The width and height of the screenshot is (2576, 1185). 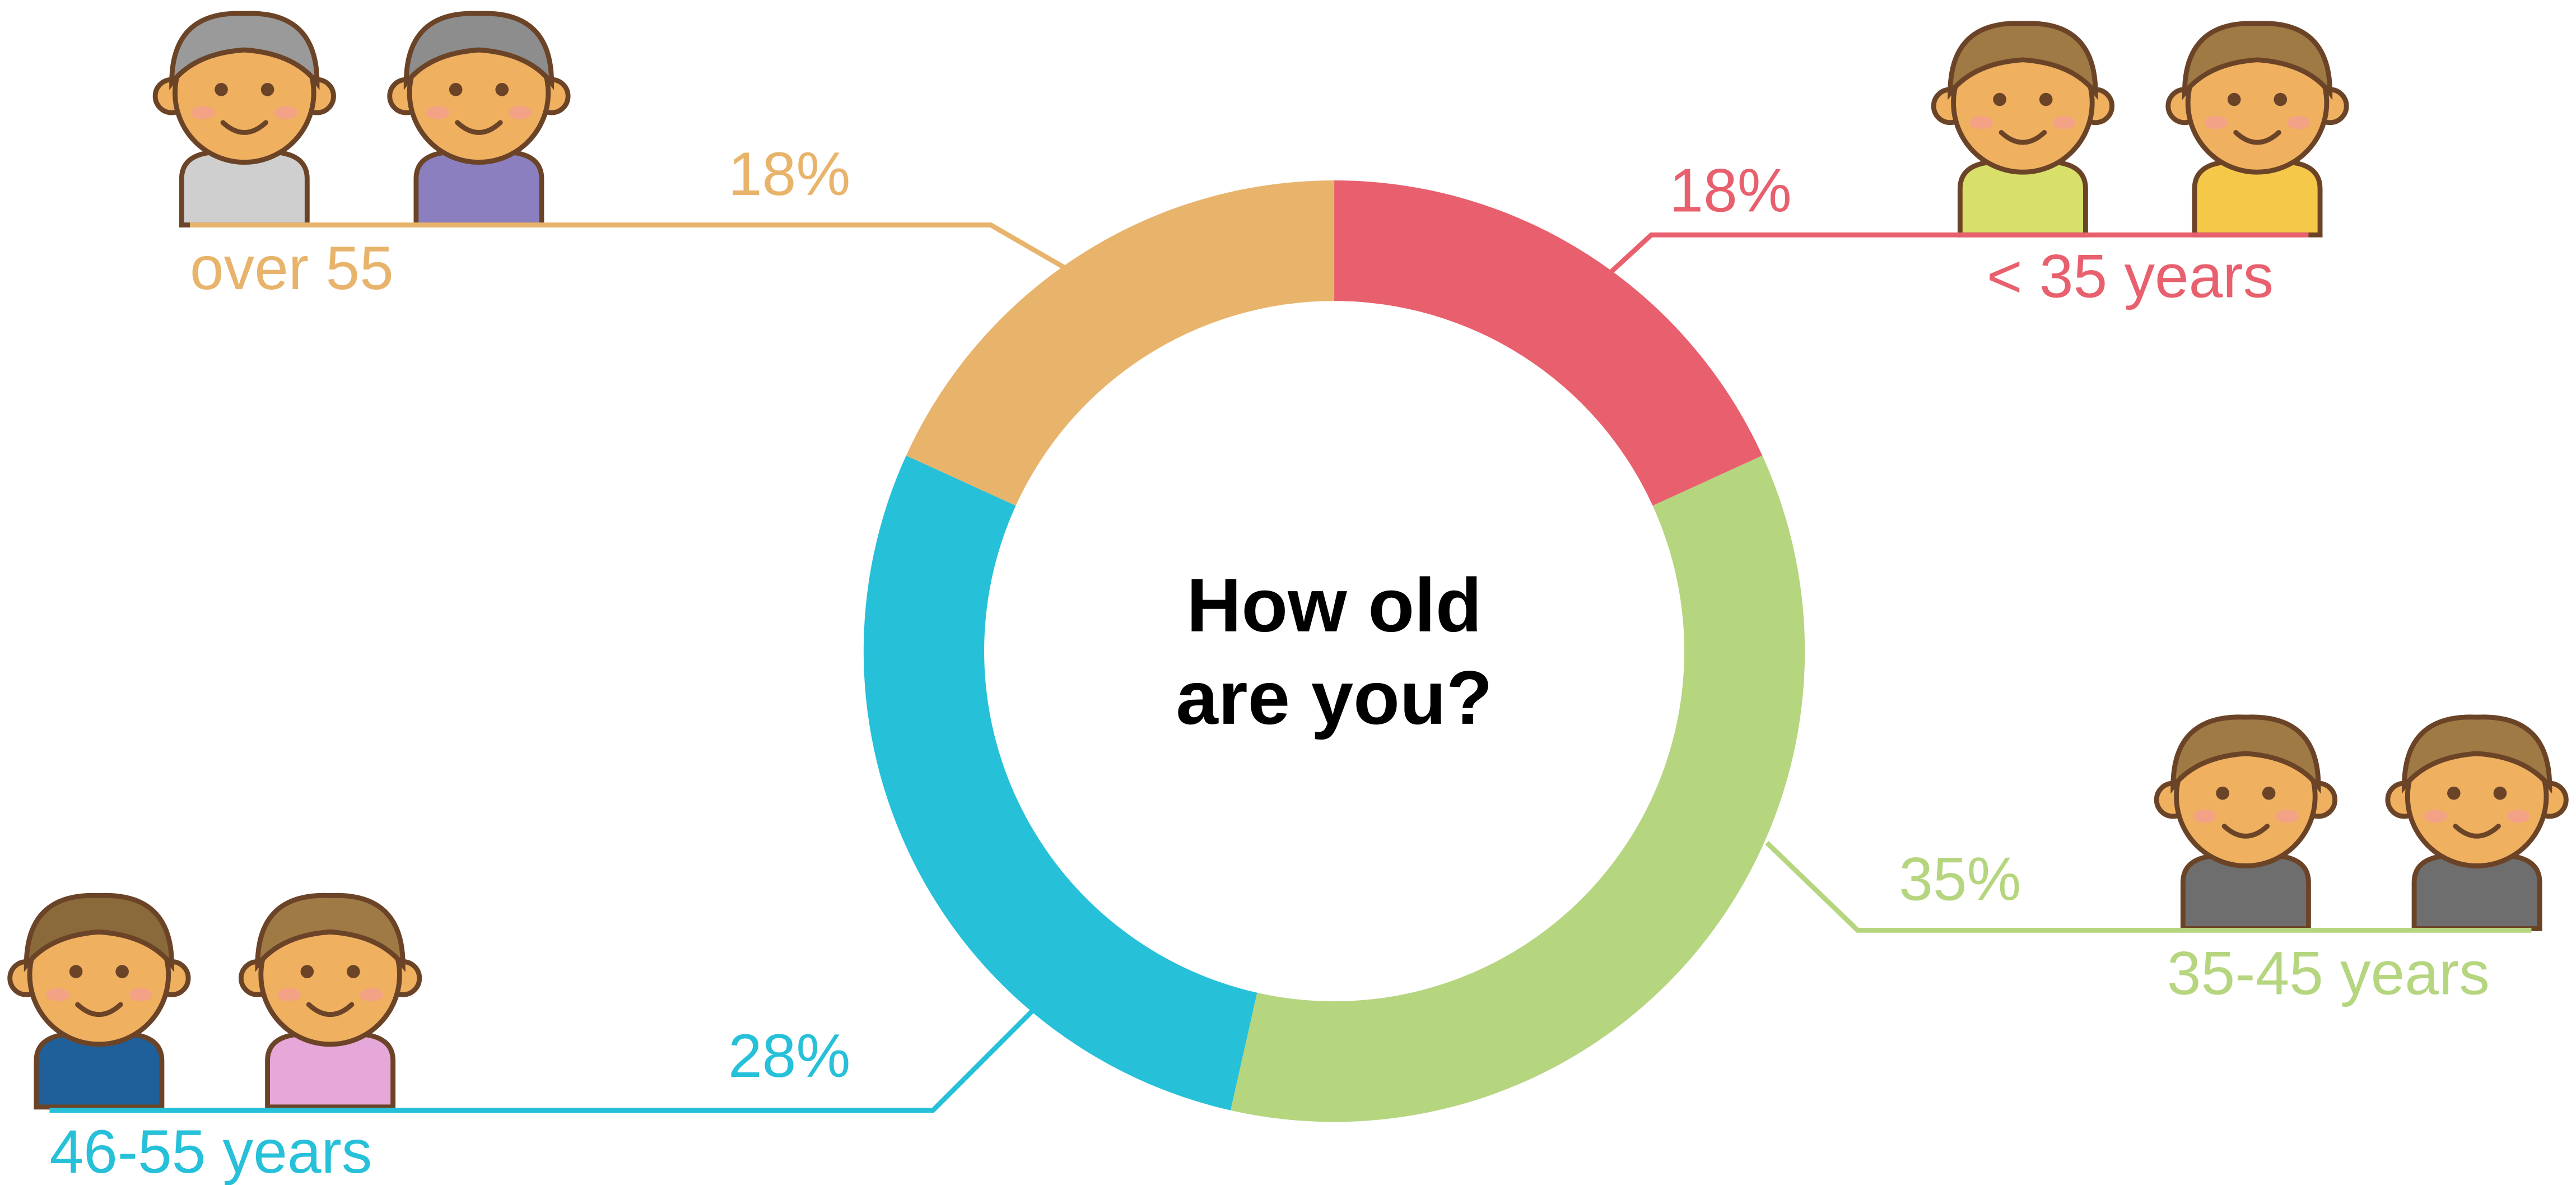 I want to click on category-label: 35-45 years, so click(x=2328, y=974).